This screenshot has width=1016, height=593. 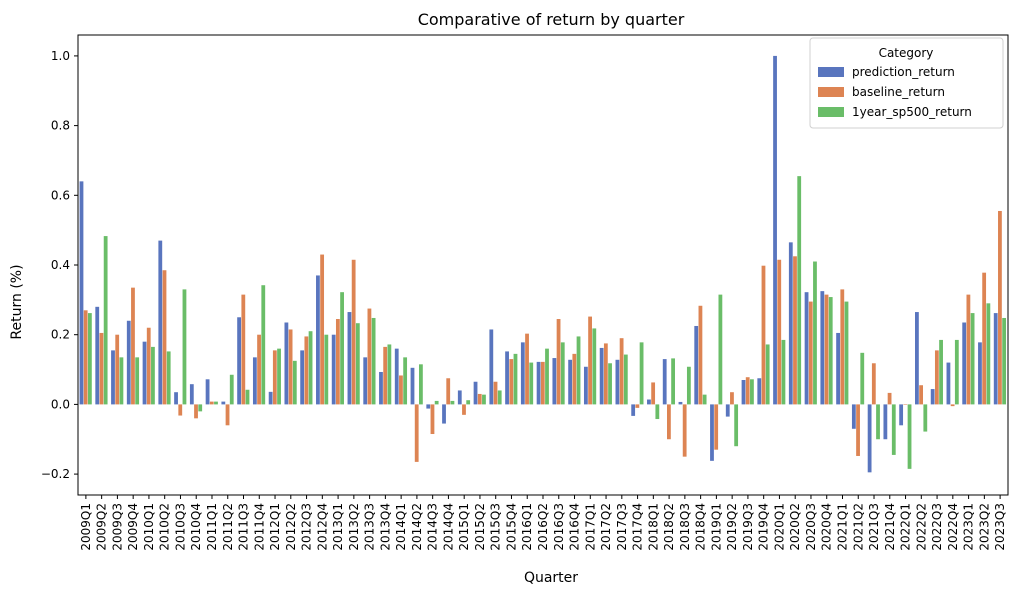 I want to click on bar-prediction_return-2011Q4, so click(x=254, y=381).